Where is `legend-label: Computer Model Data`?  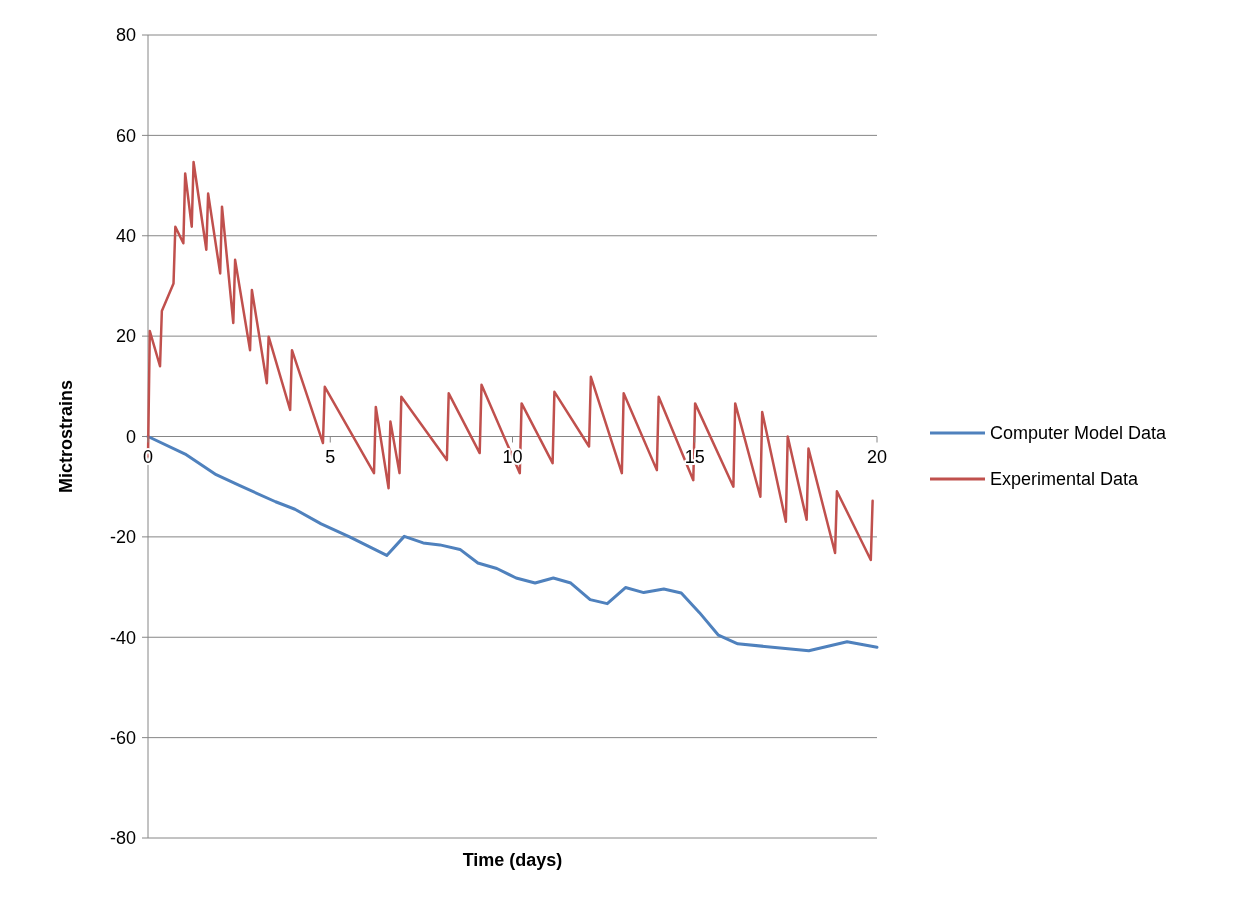 legend-label: Computer Model Data is located at coordinates (1079, 433).